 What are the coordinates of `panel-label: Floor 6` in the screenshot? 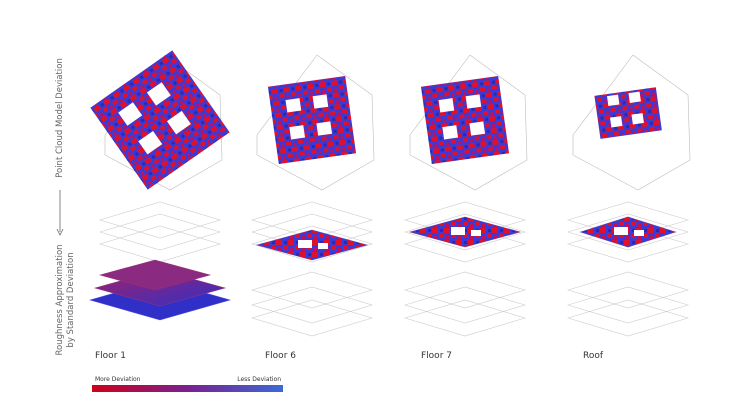 It's located at (280, 356).